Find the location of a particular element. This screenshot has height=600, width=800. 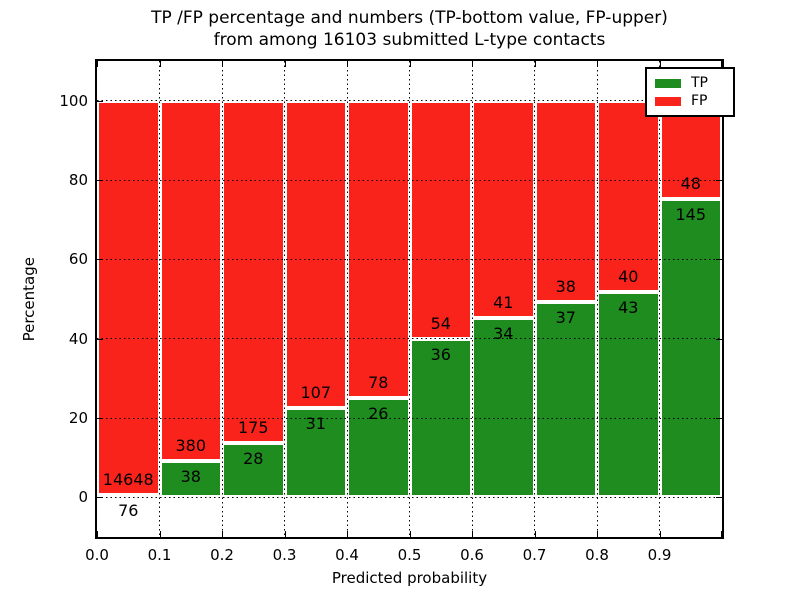

tp-count-label: 26 is located at coordinates (378, 414).